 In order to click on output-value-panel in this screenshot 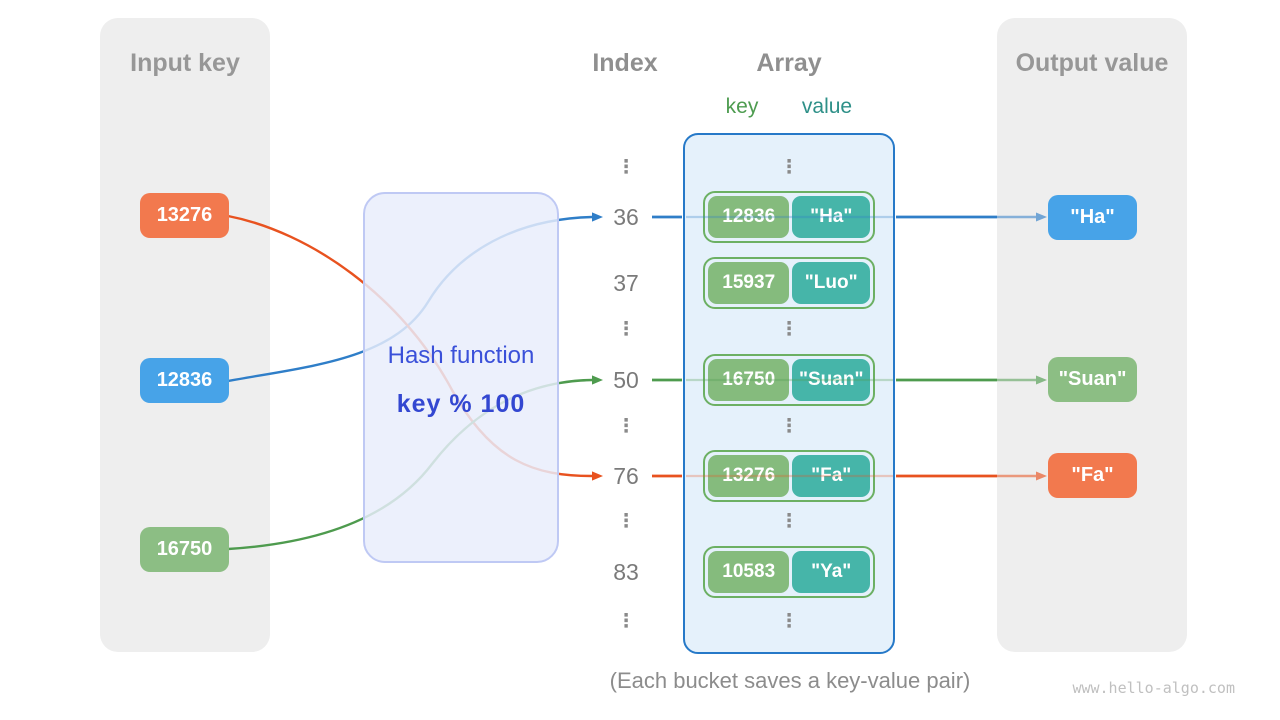, I will do `click(1092, 335)`.